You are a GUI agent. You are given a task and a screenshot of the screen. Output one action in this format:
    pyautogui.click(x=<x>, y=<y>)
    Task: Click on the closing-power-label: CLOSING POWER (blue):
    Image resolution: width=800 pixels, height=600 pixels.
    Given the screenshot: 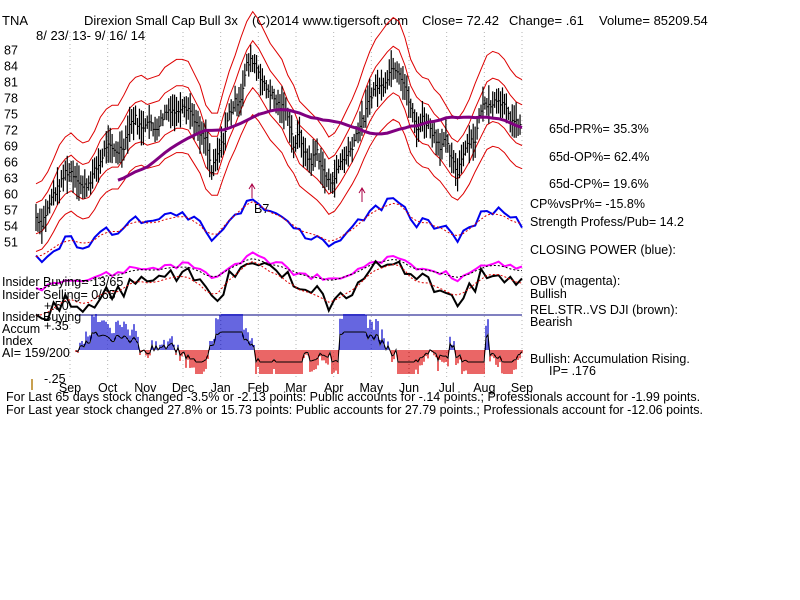 What is the action you would take?
    pyautogui.click(x=603, y=250)
    